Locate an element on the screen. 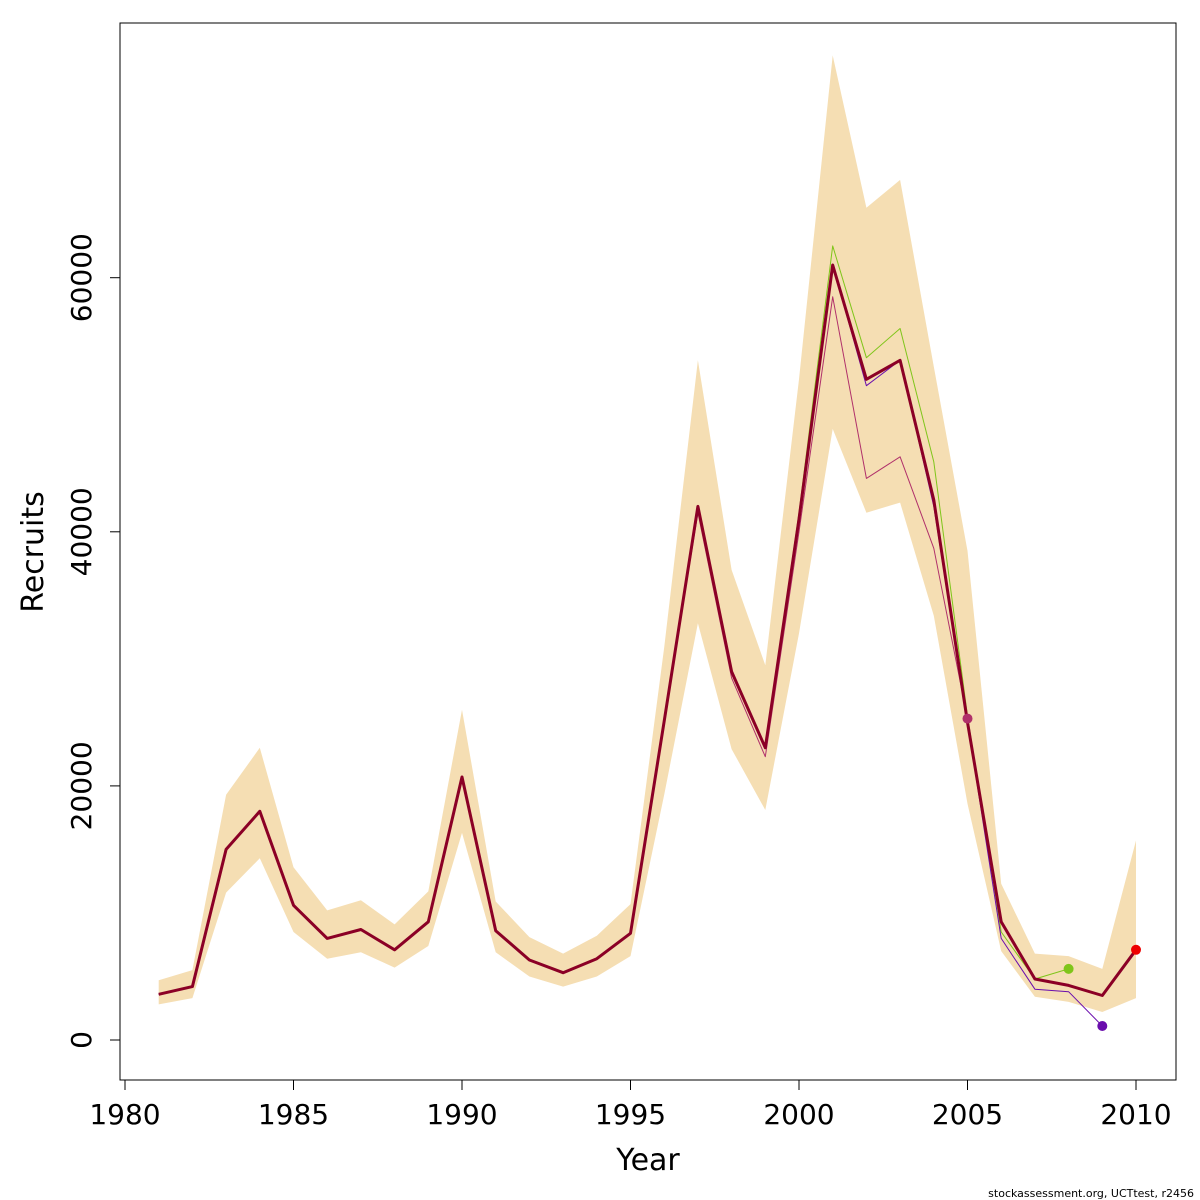 Image resolution: width=1200 pixels, height=1200 pixels. x-axis: 1980 1985 1990 1995 2000 2005 2010 is located at coordinates (630, 1105).